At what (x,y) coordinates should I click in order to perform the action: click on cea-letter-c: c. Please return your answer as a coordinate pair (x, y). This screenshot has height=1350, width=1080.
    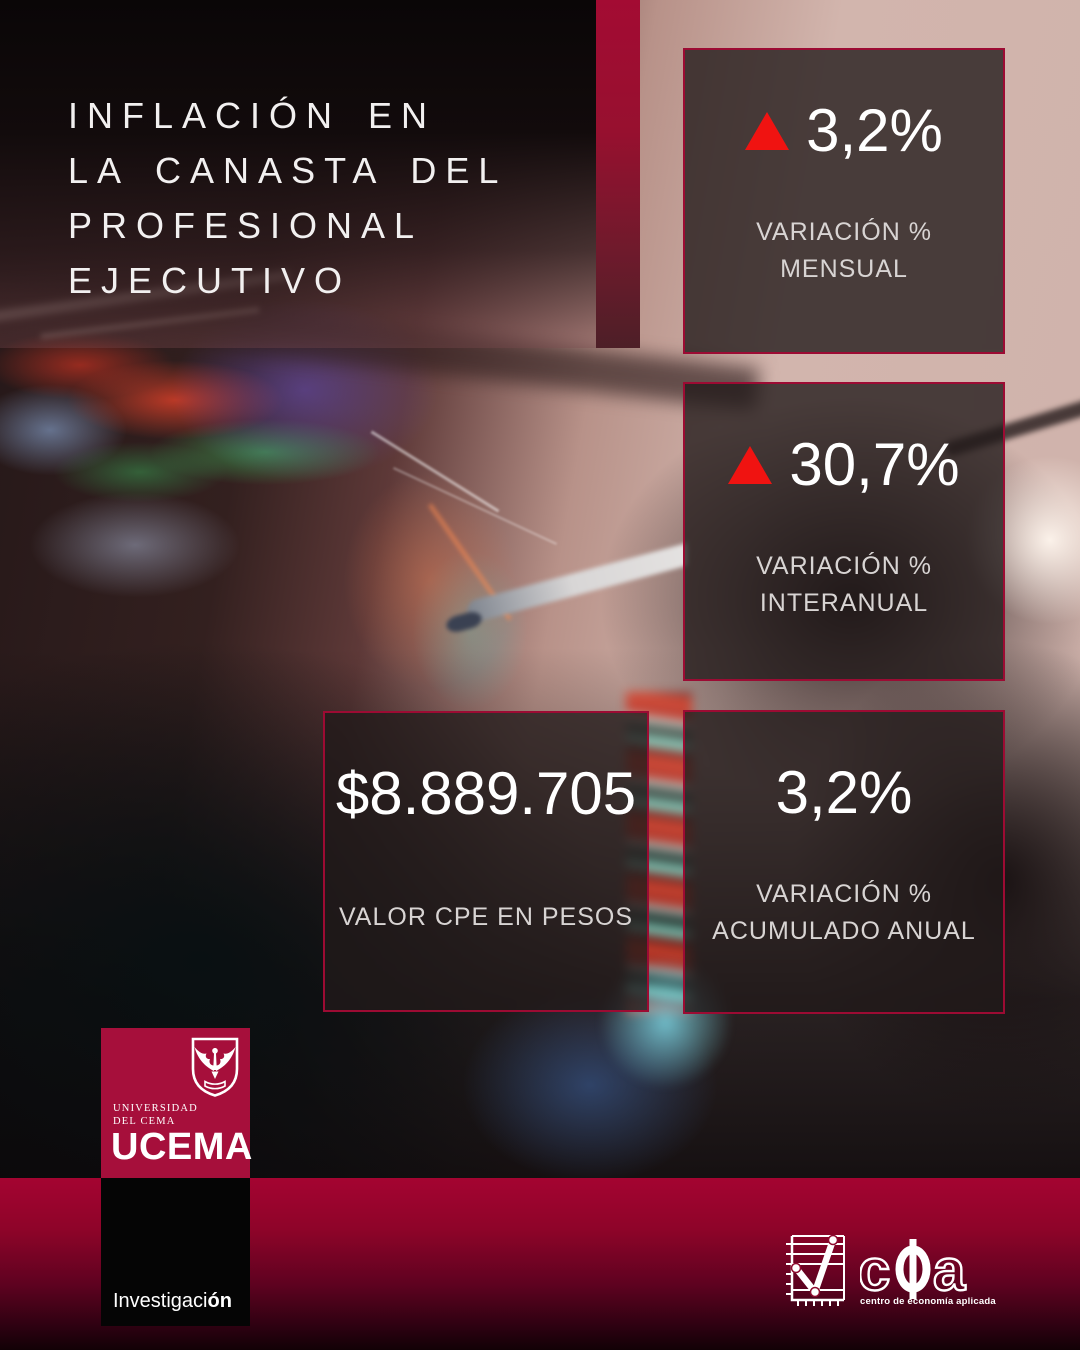
    Looking at the image, I should click on (875, 1270).